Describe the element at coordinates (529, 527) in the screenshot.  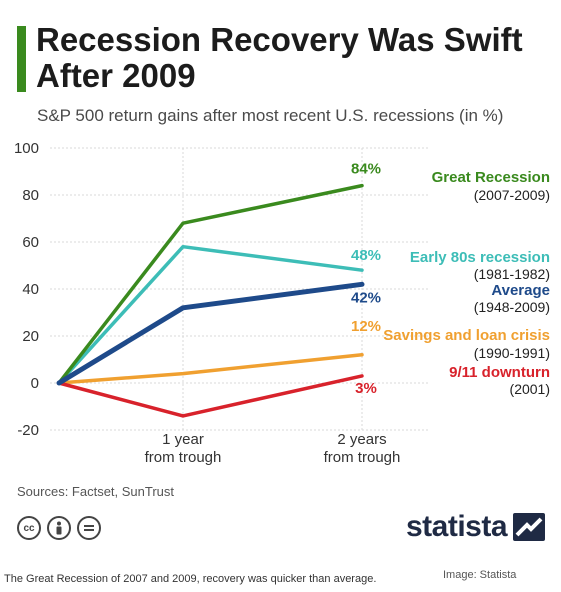
I see `statista-mark-icon` at that location.